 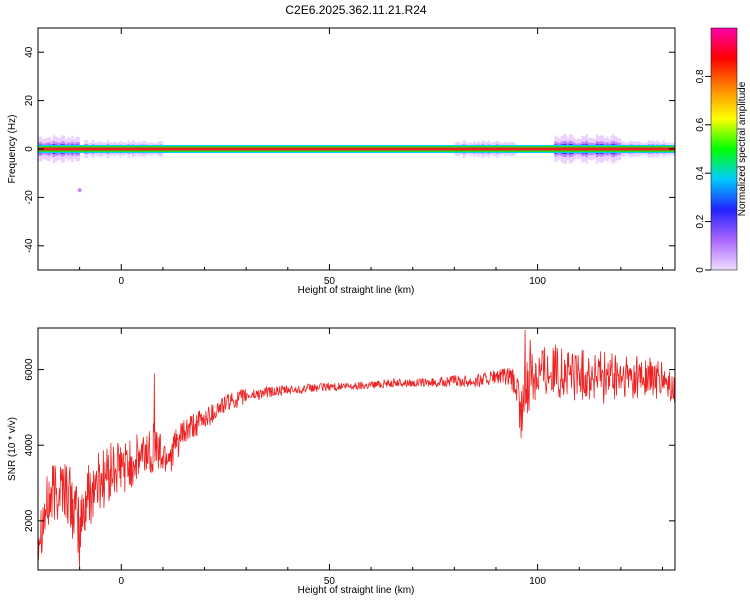 What do you see at coordinates (29, 197) in the screenshot?
I see `spectrogram-y-tick-label: -20` at bounding box center [29, 197].